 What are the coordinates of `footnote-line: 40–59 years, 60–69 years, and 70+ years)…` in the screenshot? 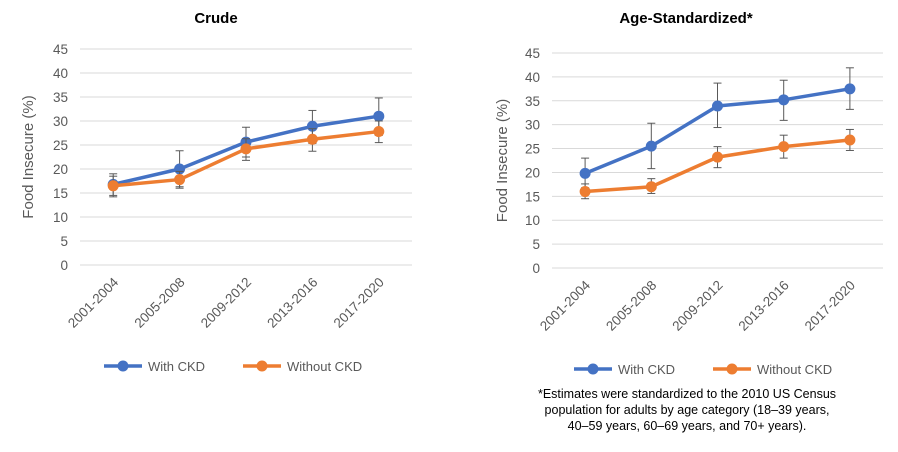 It's located at (687, 426).